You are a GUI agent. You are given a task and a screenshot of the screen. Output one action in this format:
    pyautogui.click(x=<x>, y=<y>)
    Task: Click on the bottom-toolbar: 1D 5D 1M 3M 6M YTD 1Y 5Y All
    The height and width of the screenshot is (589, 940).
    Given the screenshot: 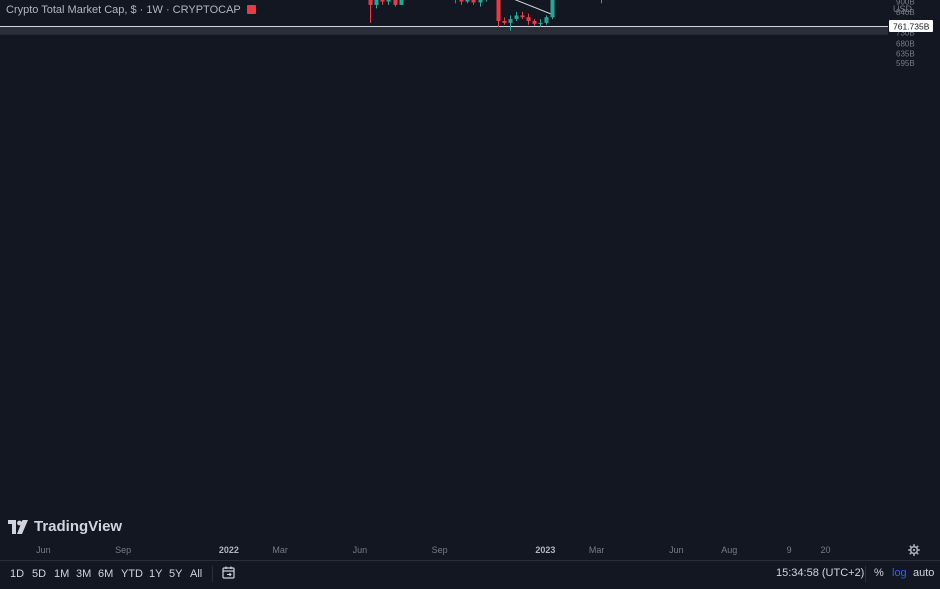 What is the action you would take?
    pyautogui.click(x=470, y=574)
    